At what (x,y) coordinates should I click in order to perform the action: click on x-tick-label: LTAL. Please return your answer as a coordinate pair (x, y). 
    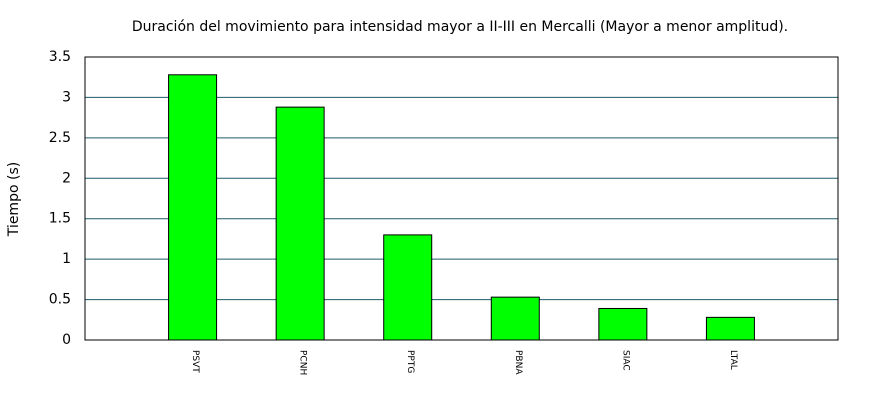
    Looking at the image, I should click on (733, 360).